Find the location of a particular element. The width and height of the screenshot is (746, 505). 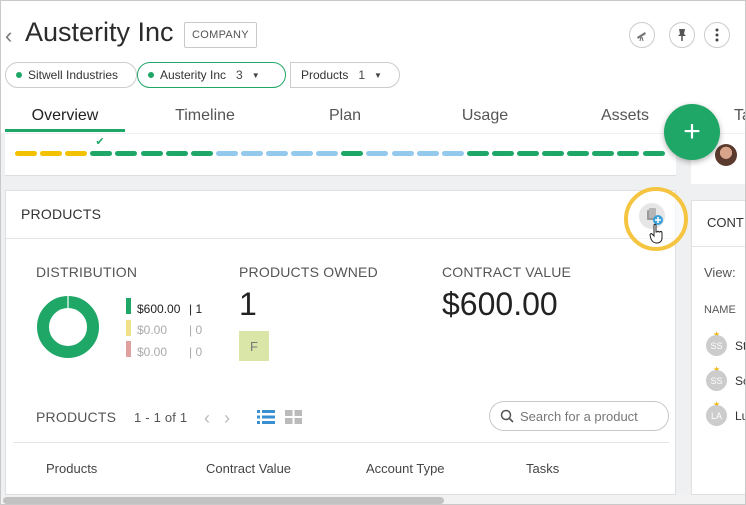

active-tab-indicator is located at coordinates (65, 130).